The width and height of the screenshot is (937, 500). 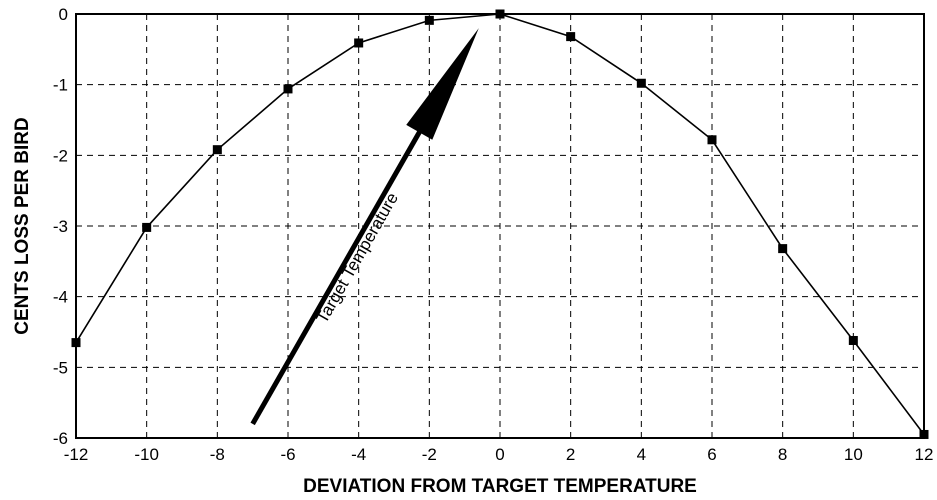 What do you see at coordinates (429, 454) in the screenshot?
I see `x-tick-label: -2` at bounding box center [429, 454].